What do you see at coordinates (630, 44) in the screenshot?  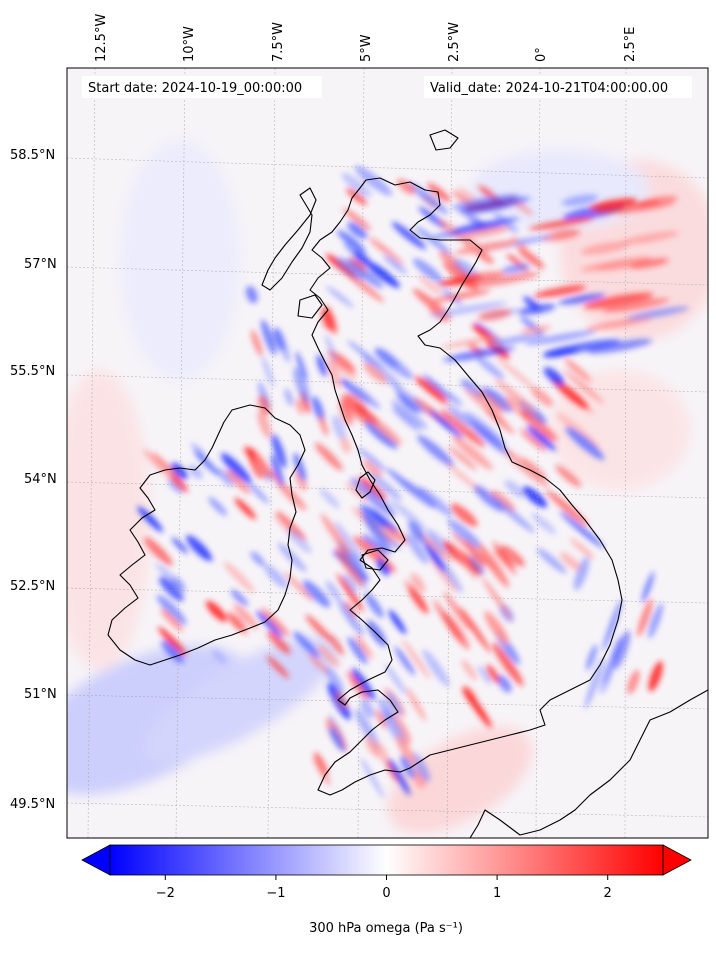 I see `lon-label-2-5e: 2.5°E` at bounding box center [630, 44].